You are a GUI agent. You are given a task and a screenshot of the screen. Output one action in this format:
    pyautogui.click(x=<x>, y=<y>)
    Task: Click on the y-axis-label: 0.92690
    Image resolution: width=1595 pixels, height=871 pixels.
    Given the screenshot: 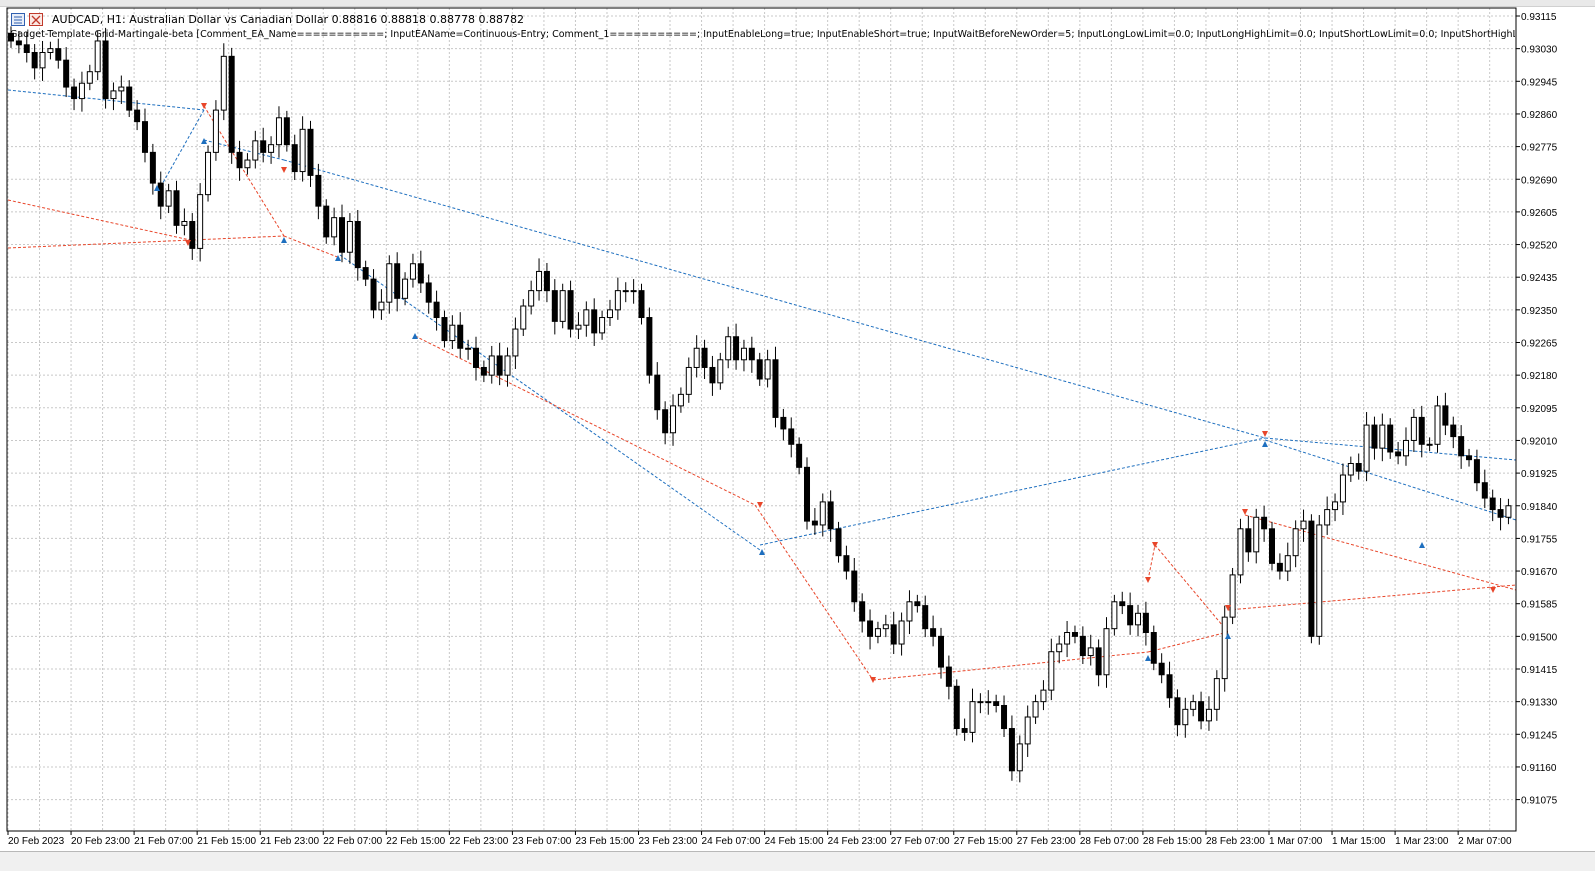 What is the action you would take?
    pyautogui.click(x=1539, y=180)
    